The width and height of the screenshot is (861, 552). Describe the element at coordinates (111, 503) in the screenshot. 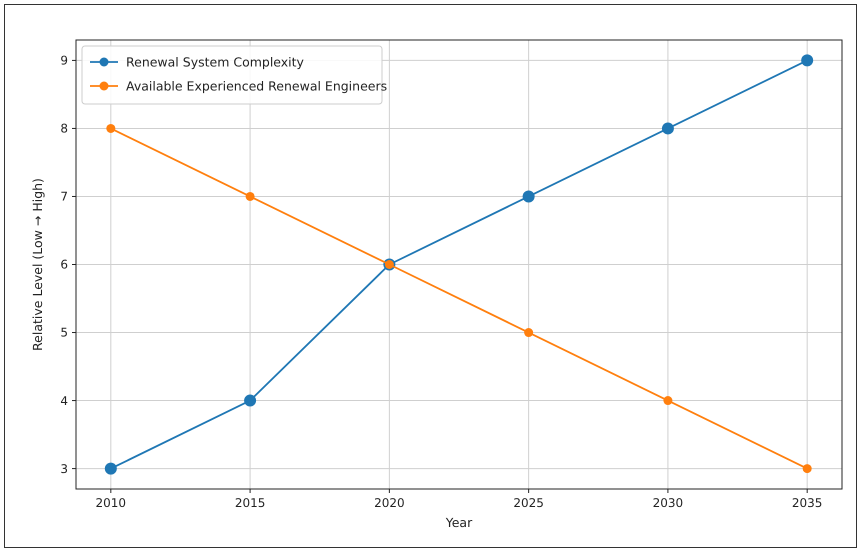

I see `x-tick-label: 2010` at that location.